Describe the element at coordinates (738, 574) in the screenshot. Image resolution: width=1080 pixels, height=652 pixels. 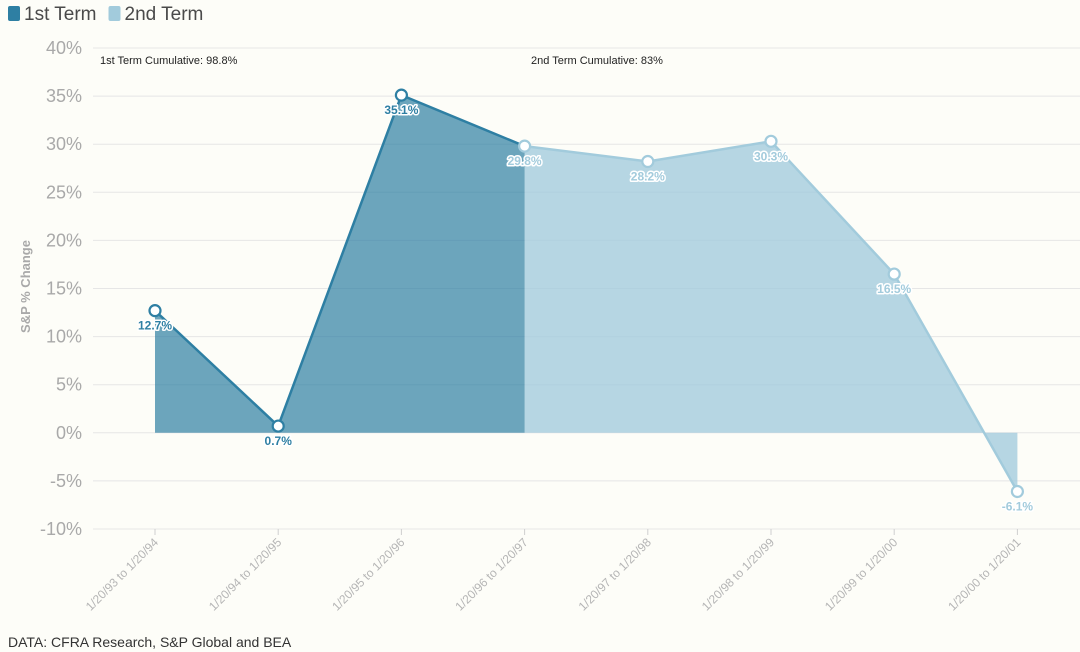
I see `x-tick-label: 1/20/98 to 1/20/99` at that location.